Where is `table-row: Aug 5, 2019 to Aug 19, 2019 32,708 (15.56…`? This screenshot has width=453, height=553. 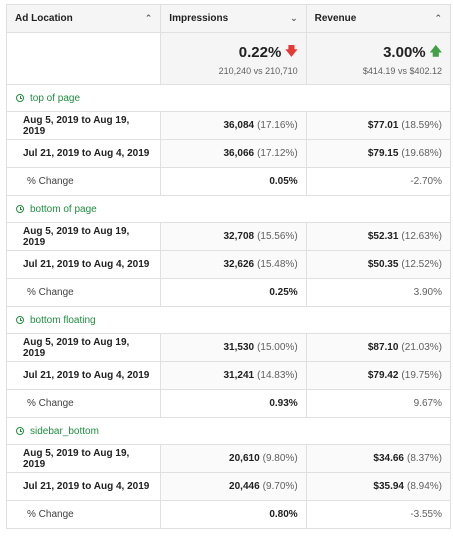
table-row: Aug 5, 2019 to Aug 19, 2019 32,708 (15.56… is located at coordinates (228, 237).